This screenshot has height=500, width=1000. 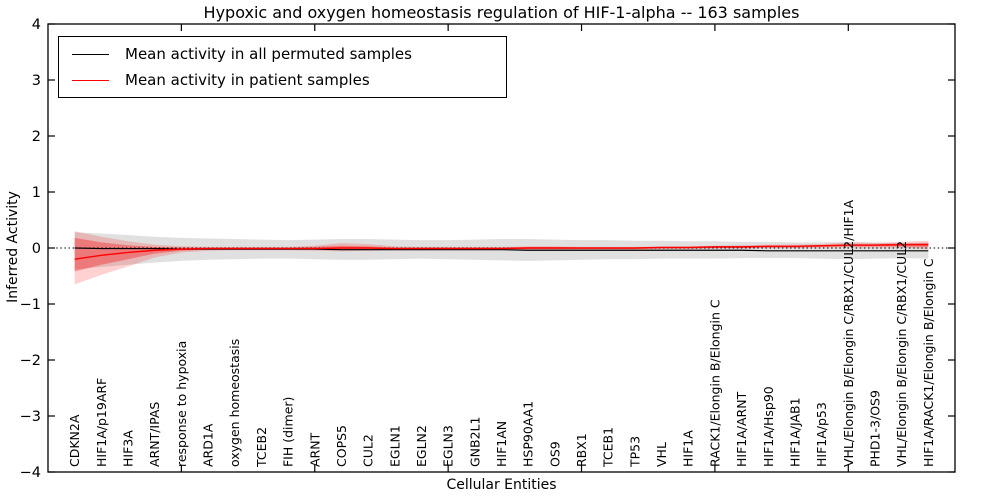 I want to click on x-category-label: CUL2, so click(x=368, y=450).